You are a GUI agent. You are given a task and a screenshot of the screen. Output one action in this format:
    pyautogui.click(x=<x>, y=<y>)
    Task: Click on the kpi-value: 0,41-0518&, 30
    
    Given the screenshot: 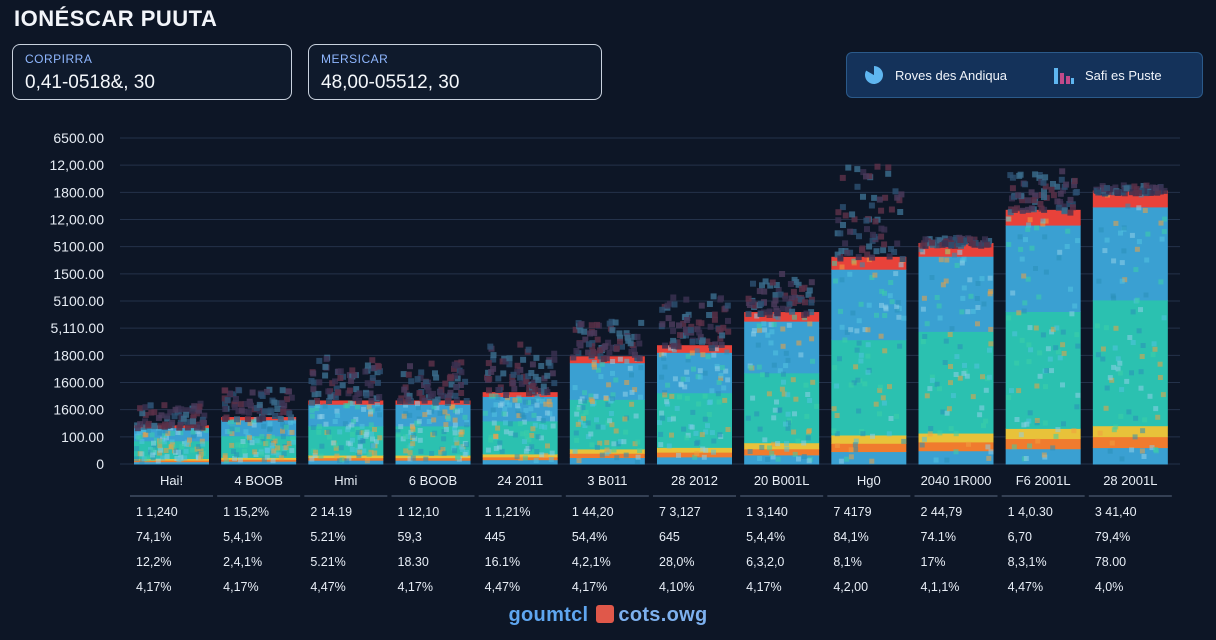 What is the action you would take?
    pyautogui.click(x=90, y=82)
    